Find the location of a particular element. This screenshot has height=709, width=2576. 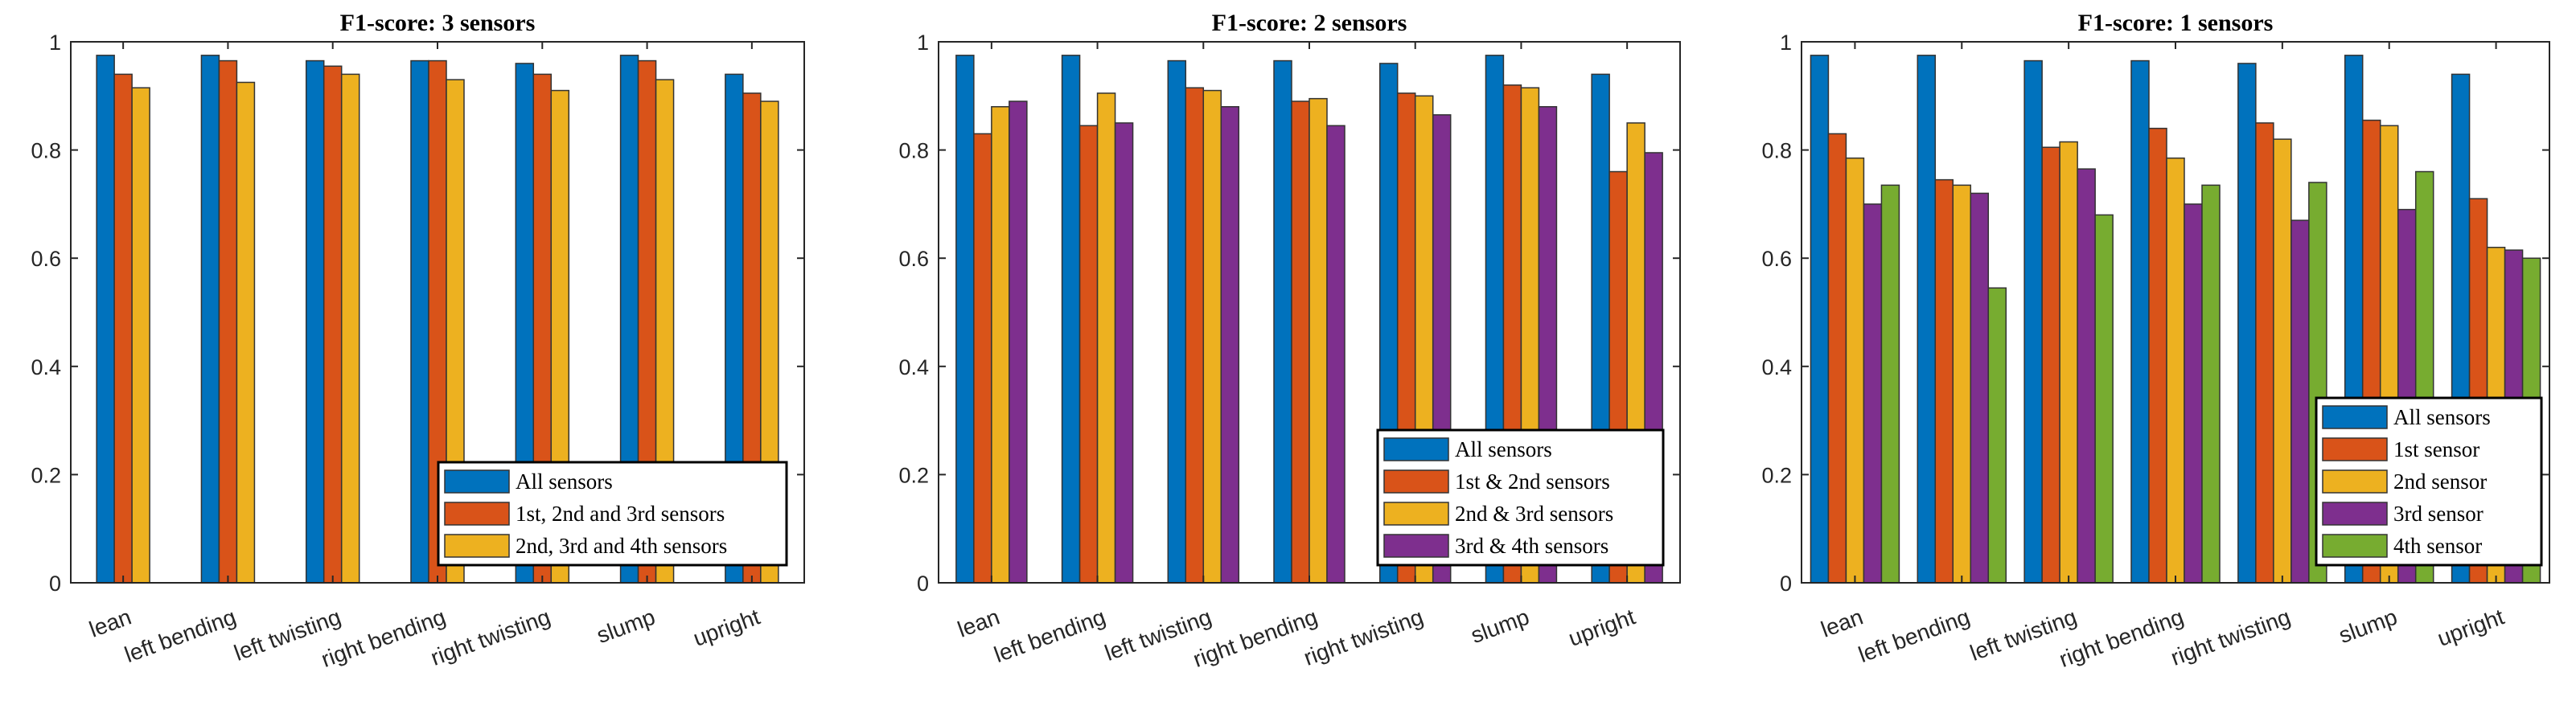

y-tick-label: 1 is located at coordinates (55, 43).